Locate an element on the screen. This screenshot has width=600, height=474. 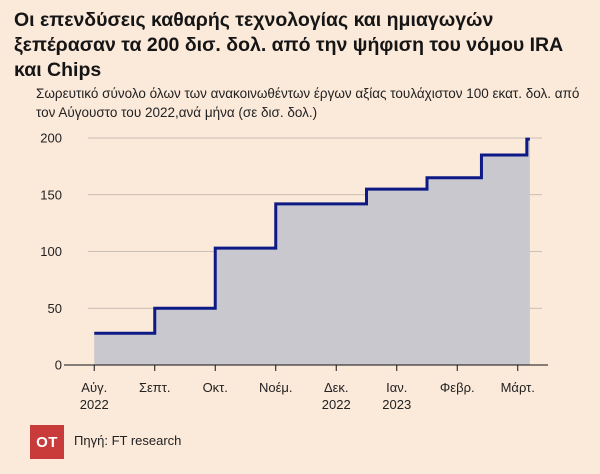
y-axis-ticks: 0 50 100 150 200 is located at coordinates (51, 252).